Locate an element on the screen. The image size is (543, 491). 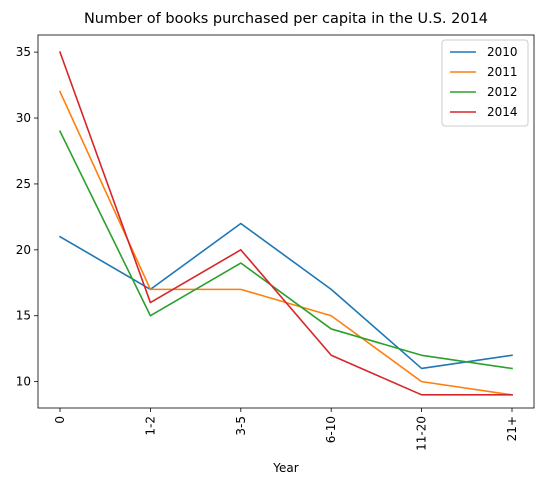
y-tick-label: 30 is located at coordinates (23, 118).